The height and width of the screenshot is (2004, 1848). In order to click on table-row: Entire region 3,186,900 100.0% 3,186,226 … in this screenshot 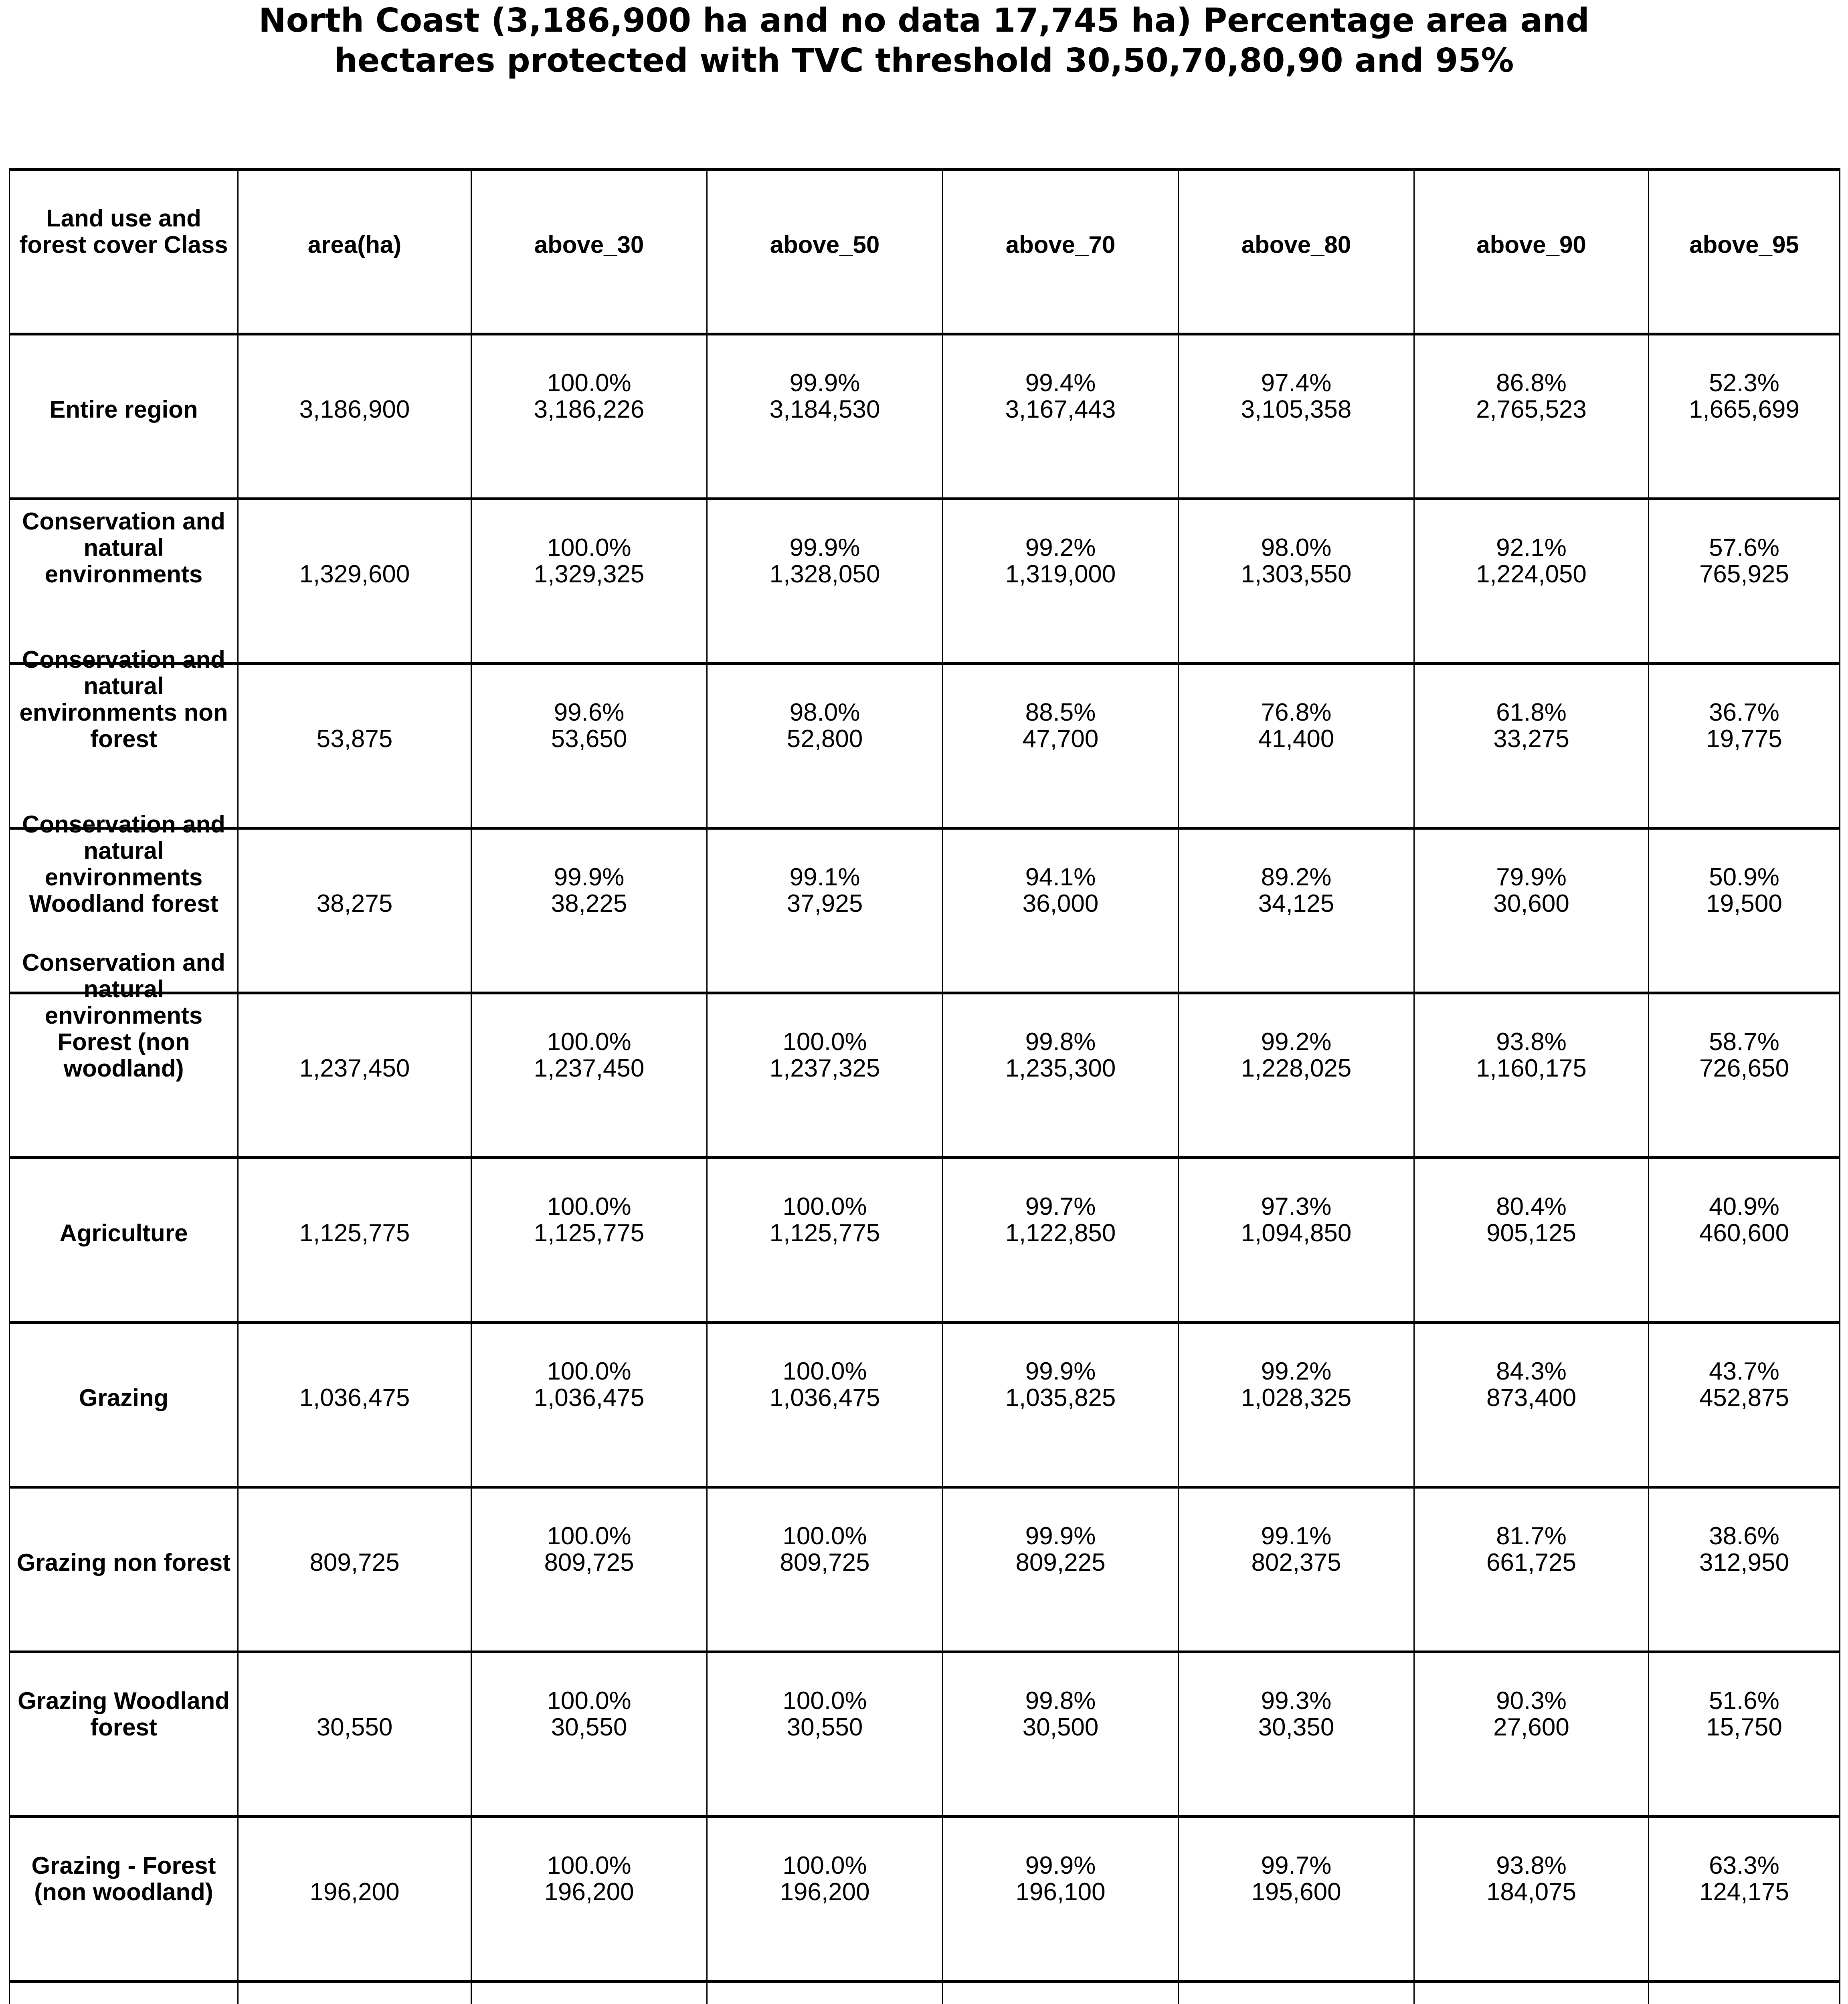, I will do `click(924, 417)`.